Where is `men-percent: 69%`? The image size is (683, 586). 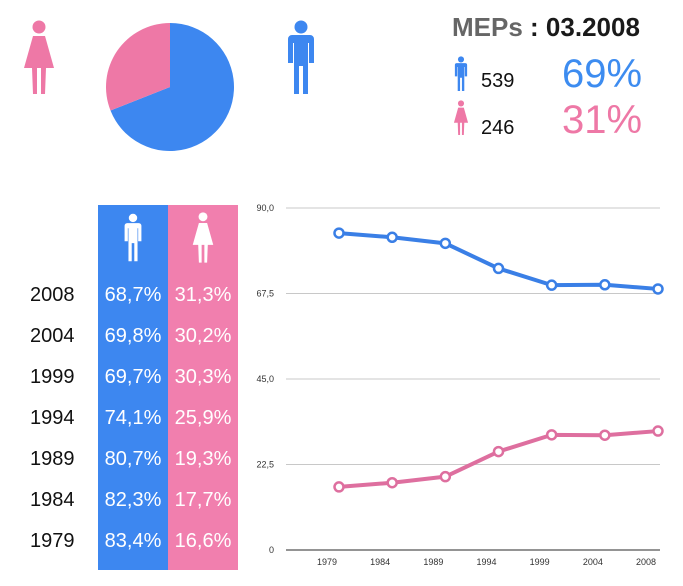 men-percent: 69% is located at coordinates (602, 74).